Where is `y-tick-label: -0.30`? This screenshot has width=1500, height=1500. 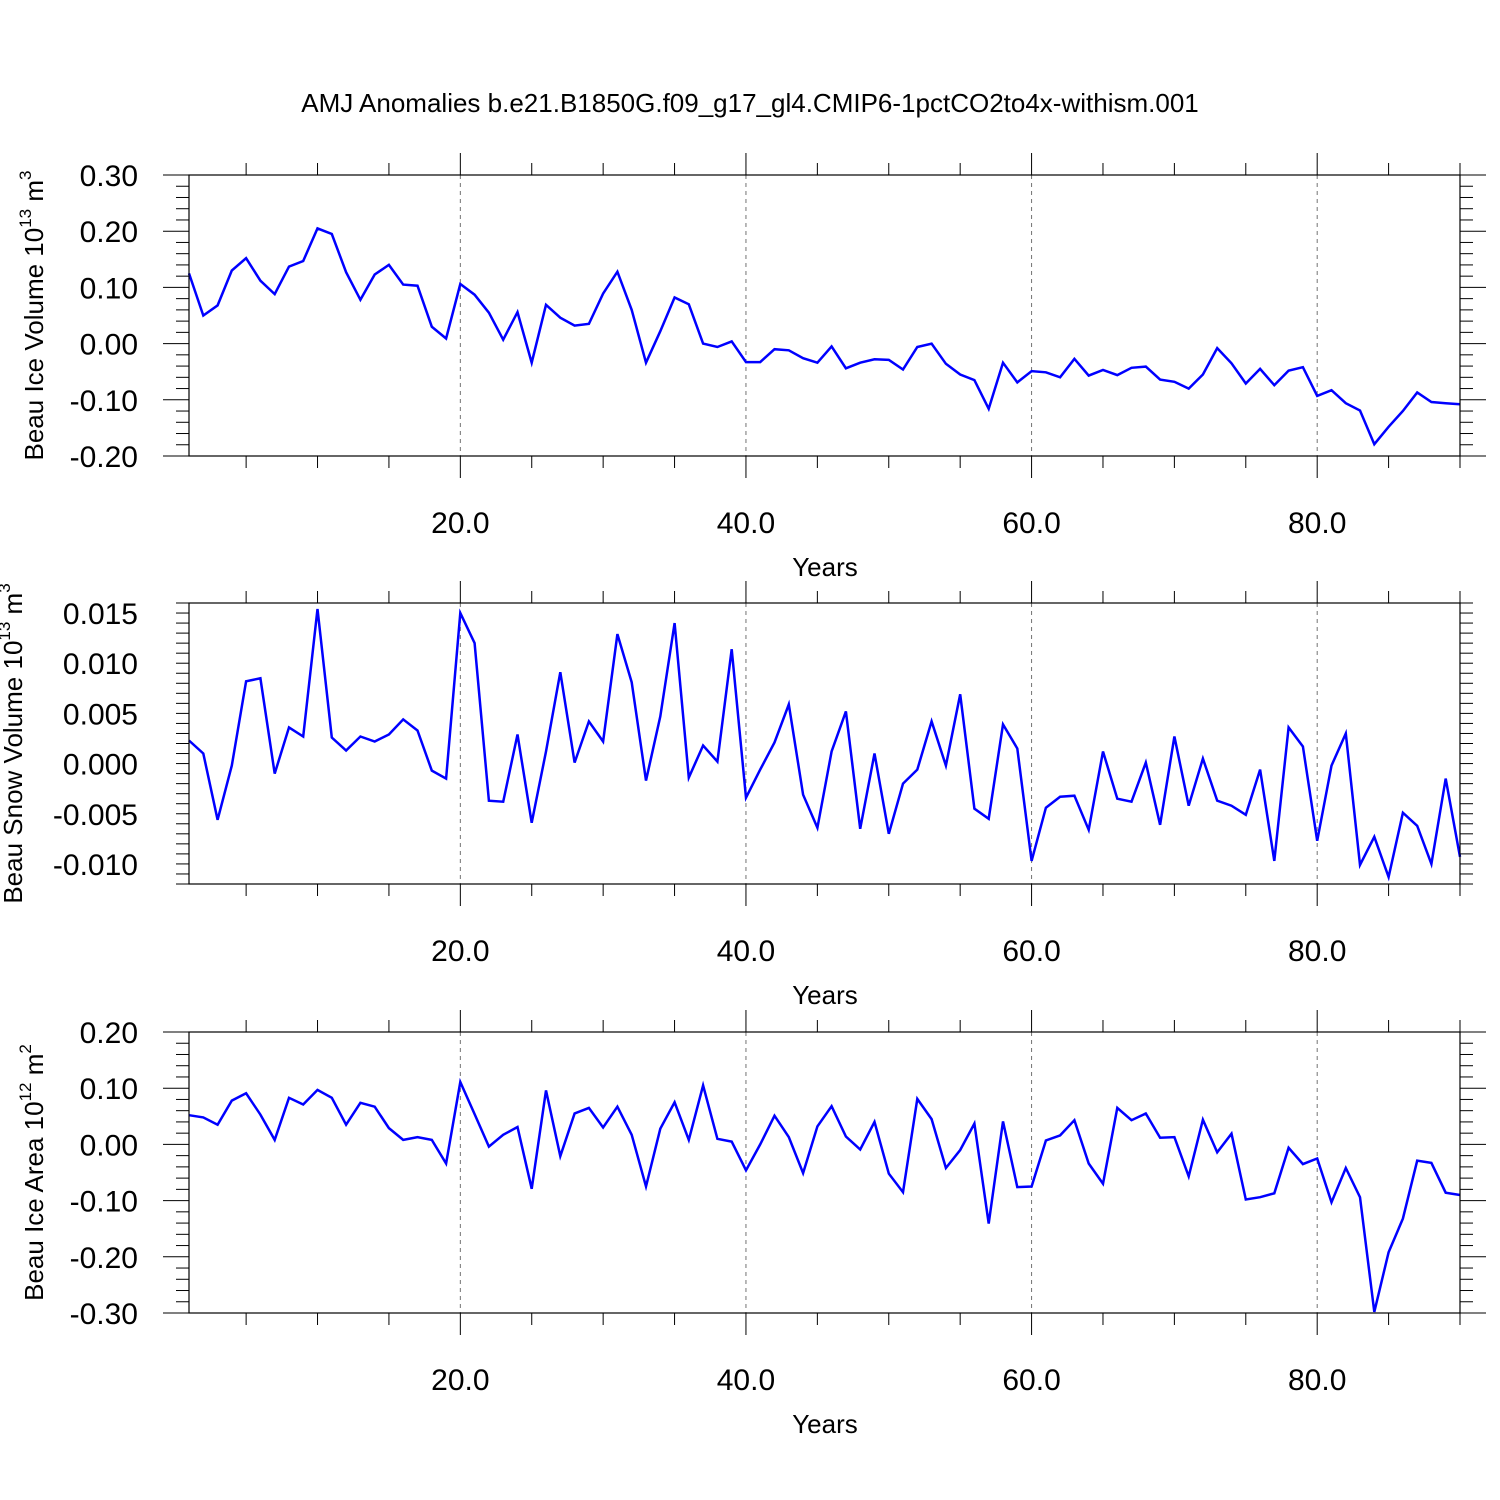
y-tick-label: -0.30 is located at coordinates (104, 1314).